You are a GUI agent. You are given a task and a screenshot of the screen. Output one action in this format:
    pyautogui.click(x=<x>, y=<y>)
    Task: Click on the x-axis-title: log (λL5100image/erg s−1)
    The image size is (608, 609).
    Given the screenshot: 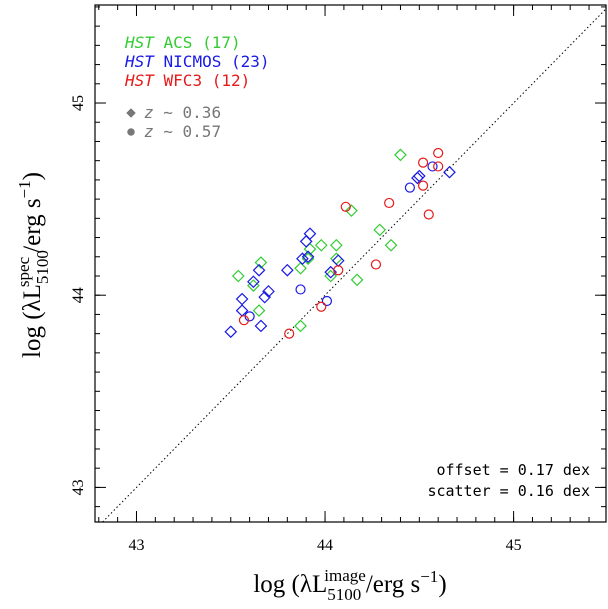 What is the action you would take?
    pyautogui.click(x=349, y=585)
    